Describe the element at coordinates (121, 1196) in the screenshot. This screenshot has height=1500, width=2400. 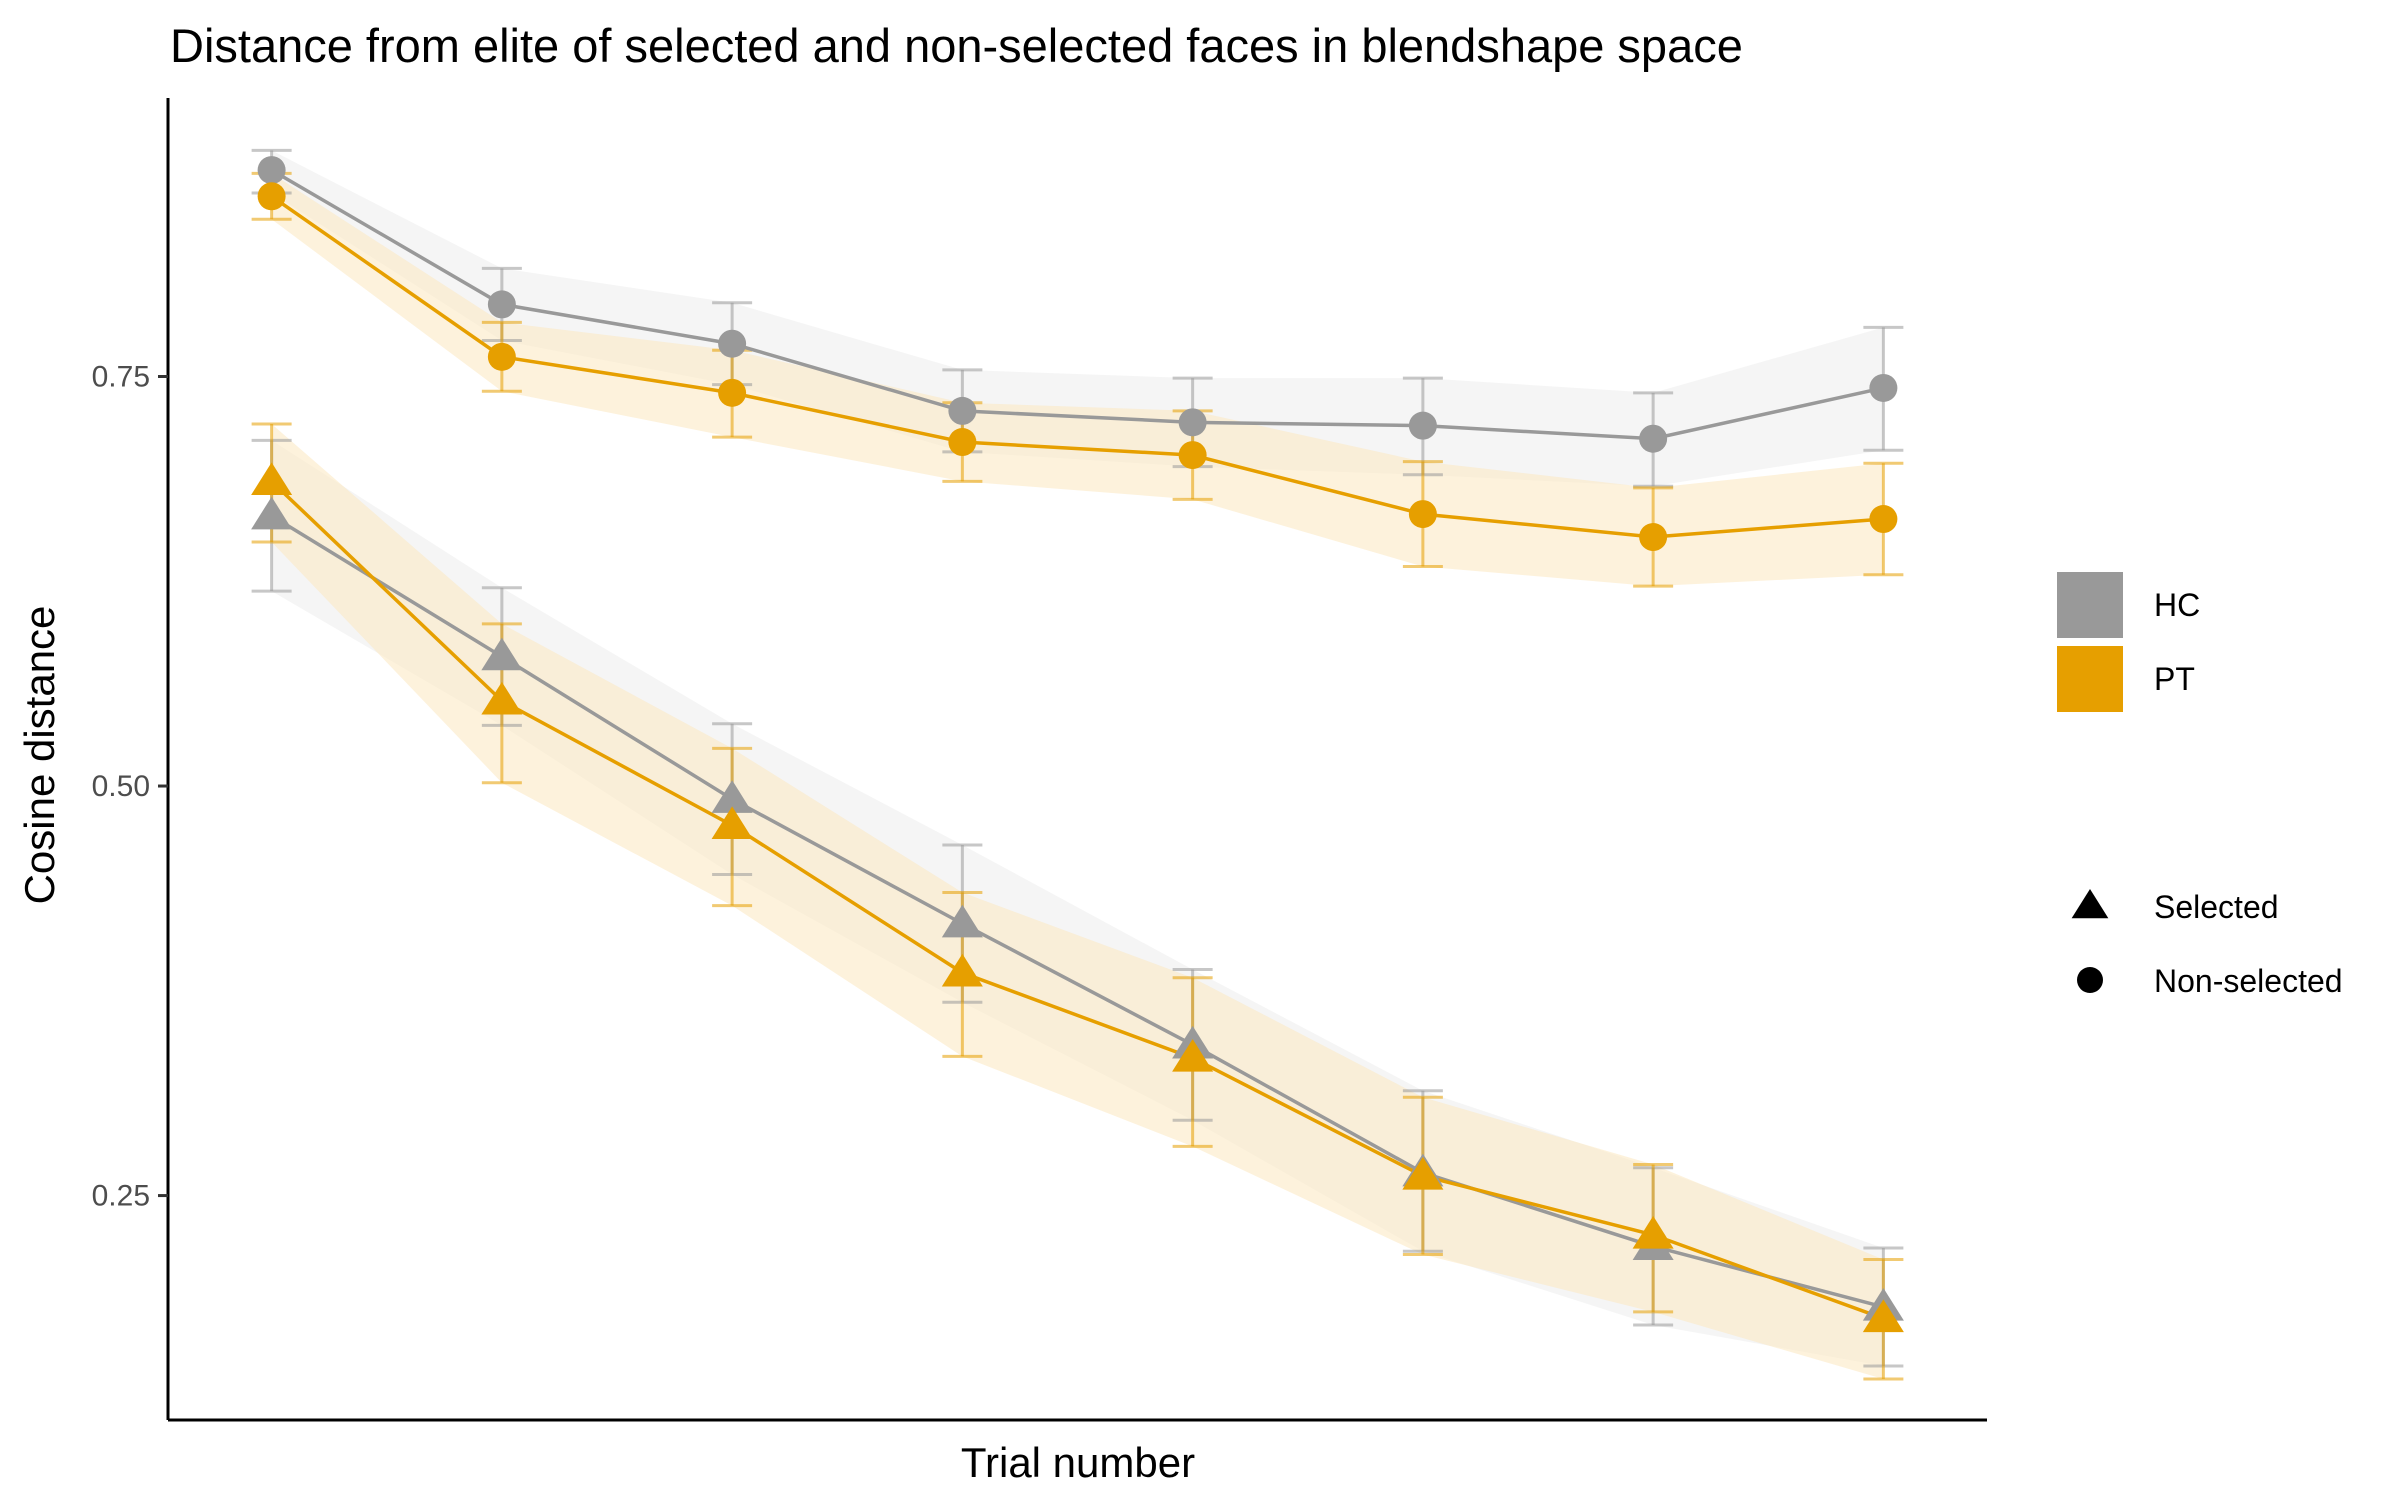
I see `y-tick-label: 0.25` at that location.